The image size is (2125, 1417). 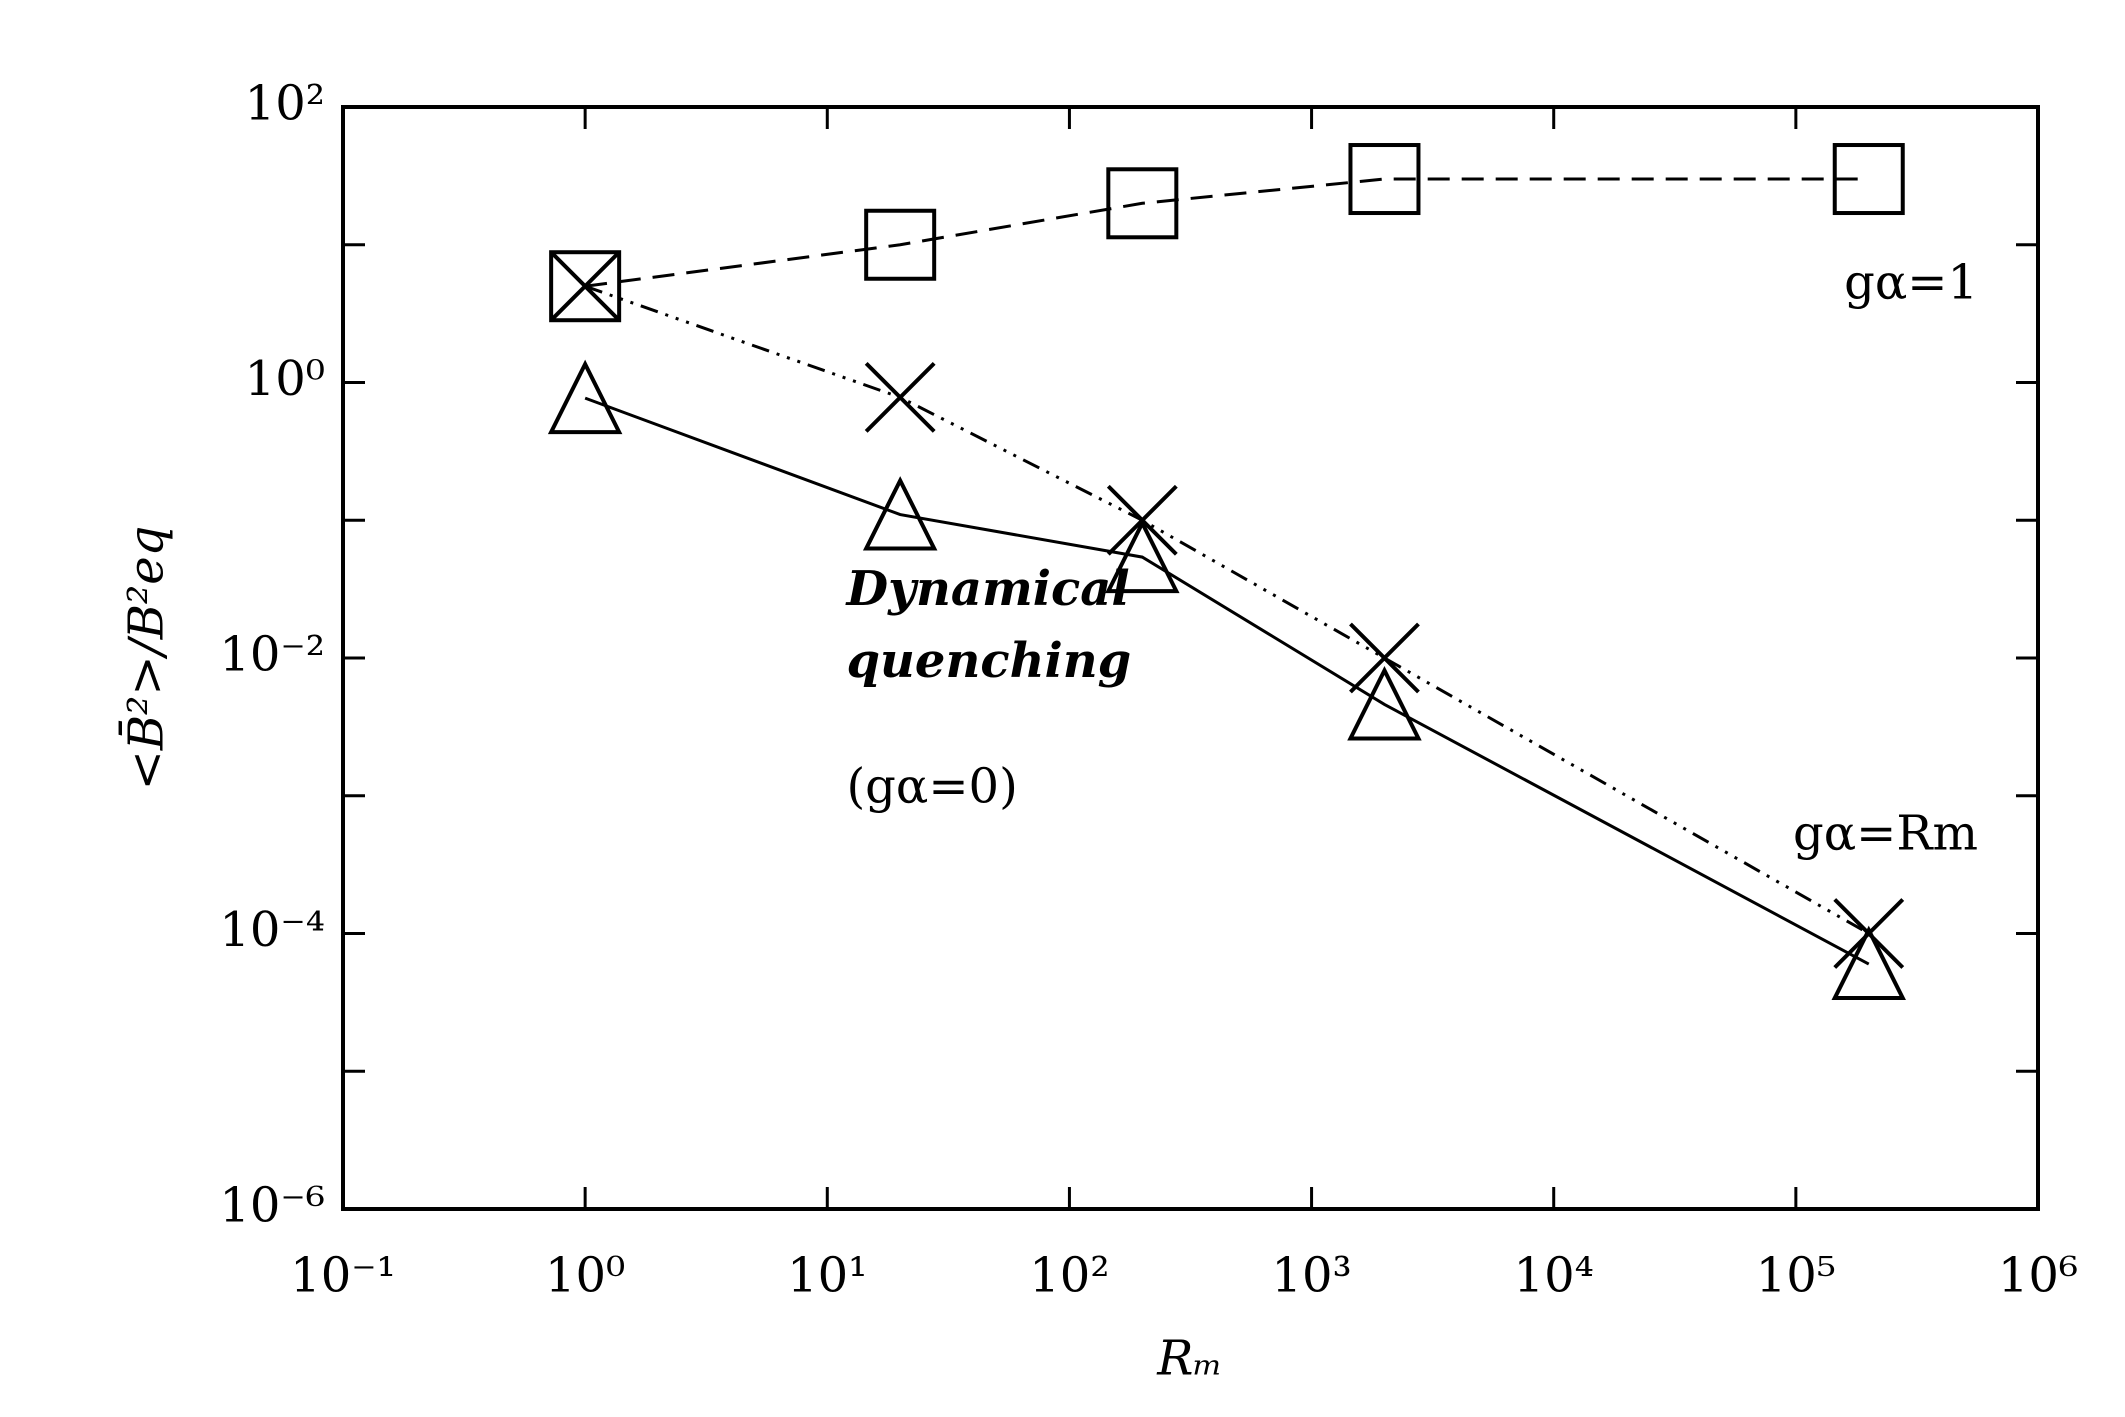 What do you see at coordinates (146, 658) in the screenshot?
I see `y-axis-label: <B̄²>/B²eq` at bounding box center [146, 658].